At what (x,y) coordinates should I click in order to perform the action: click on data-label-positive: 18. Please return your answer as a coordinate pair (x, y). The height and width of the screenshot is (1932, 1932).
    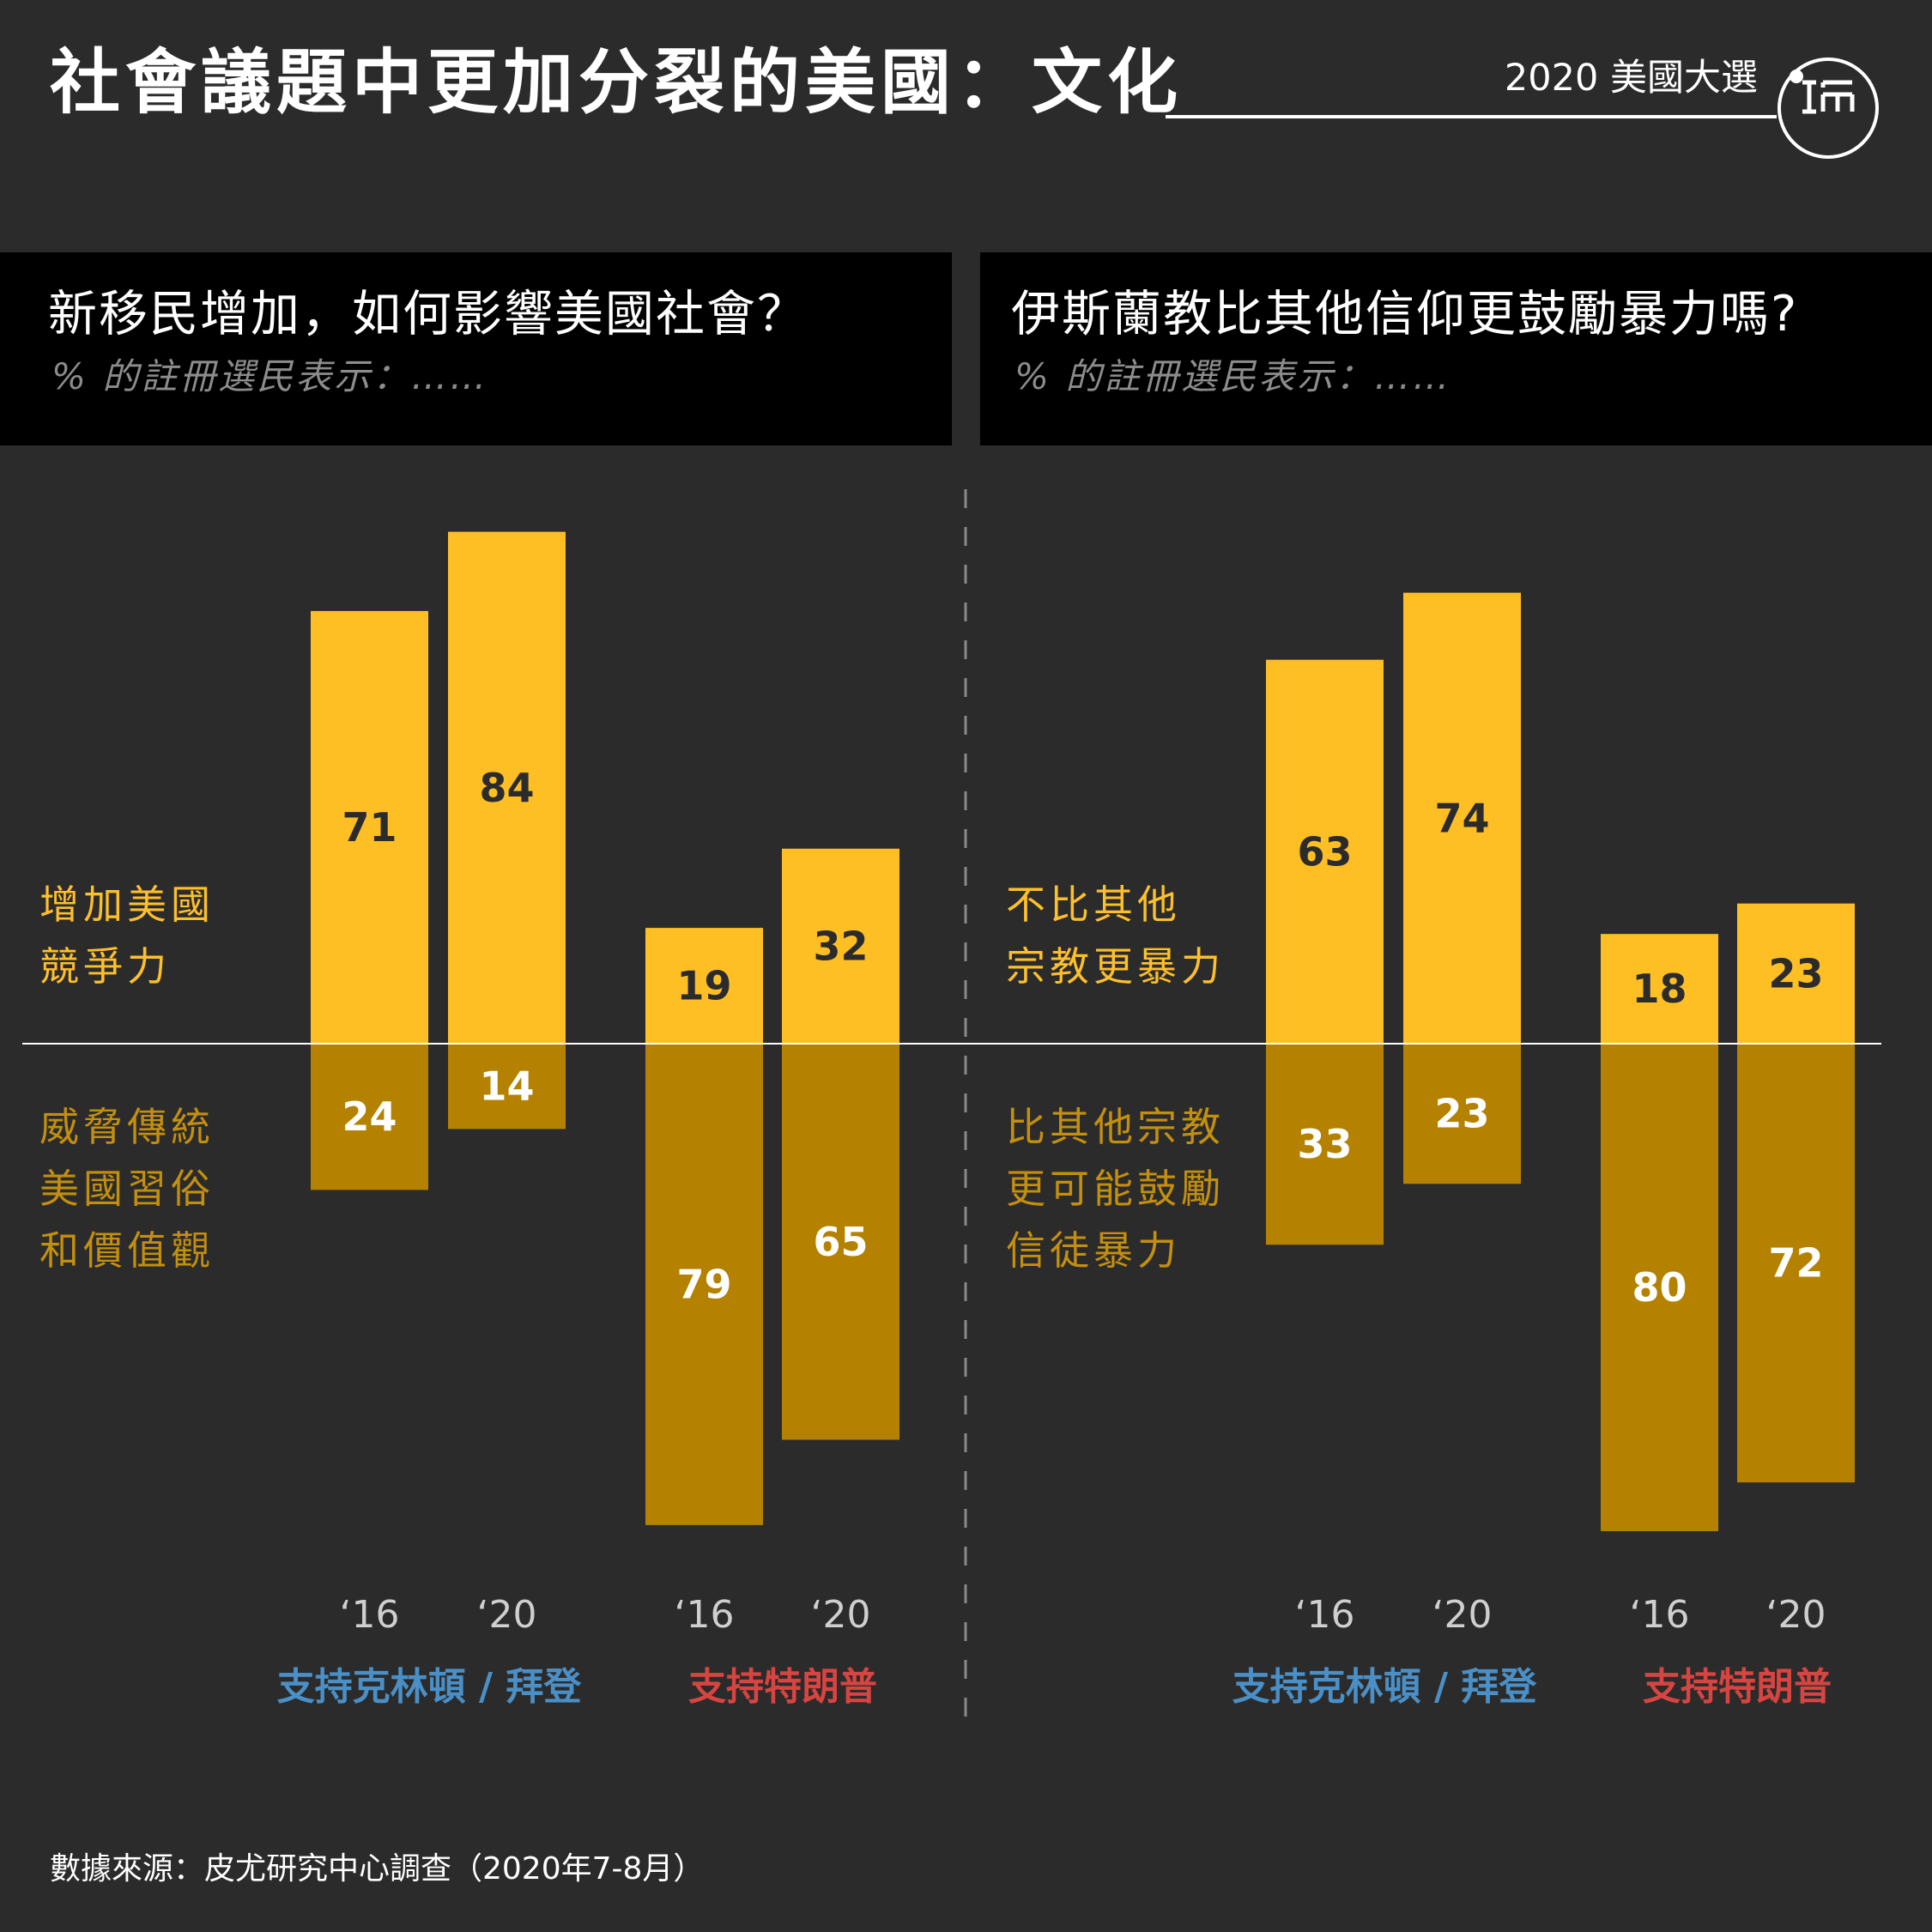
    Looking at the image, I should click on (1660, 989).